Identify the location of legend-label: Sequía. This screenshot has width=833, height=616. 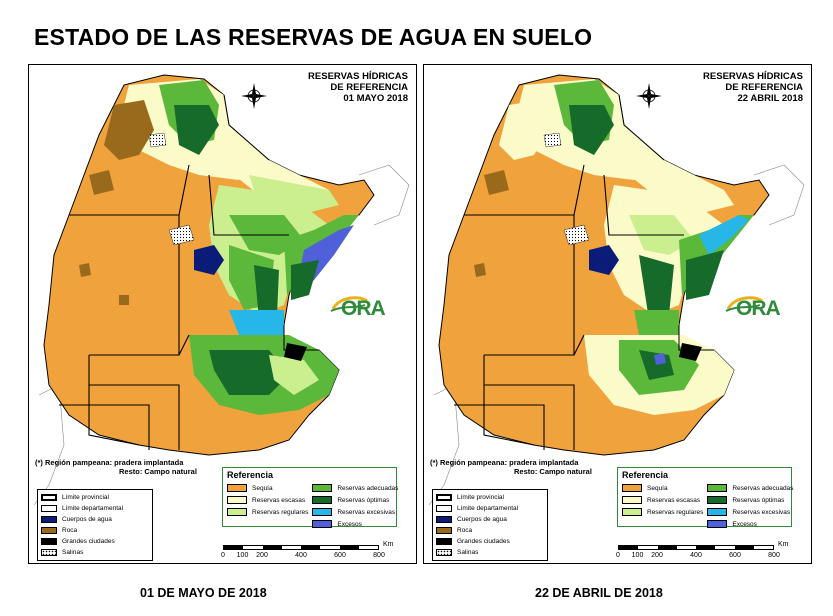
(262, 488).